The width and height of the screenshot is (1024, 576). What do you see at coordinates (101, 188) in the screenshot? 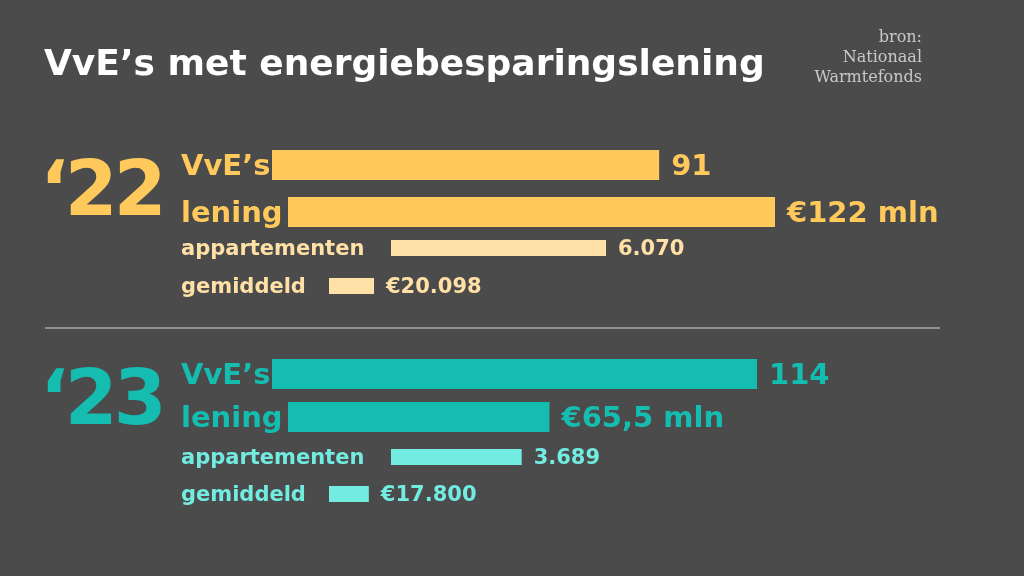
I see `text: ‘22` at bounding box center [101, 188].